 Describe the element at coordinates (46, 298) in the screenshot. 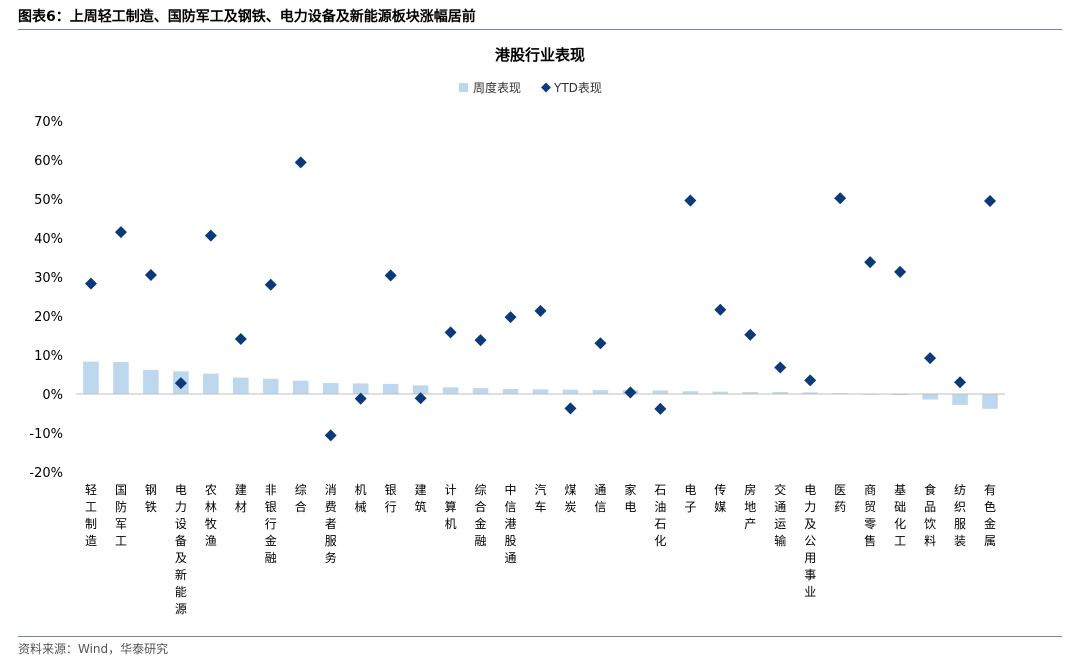

I see `y-axis: -20% -10% 0% 10% 20% 30% 40% 50% 60% 70%` at that location.